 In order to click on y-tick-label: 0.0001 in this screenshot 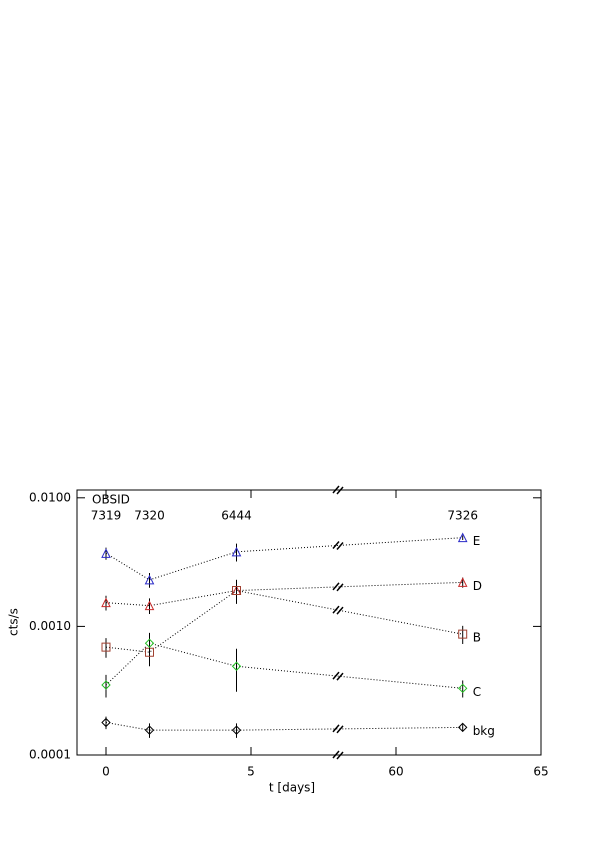, I will do `click(50, 755)`.